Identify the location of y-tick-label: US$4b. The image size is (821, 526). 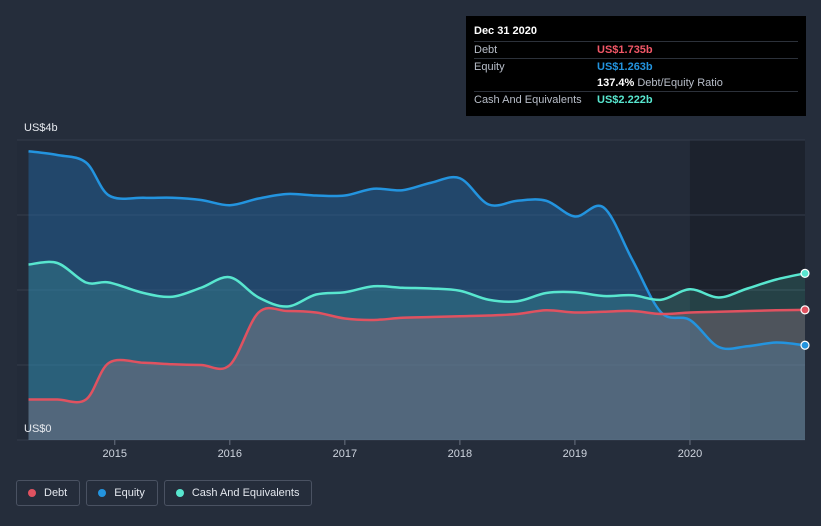
(41, 128).